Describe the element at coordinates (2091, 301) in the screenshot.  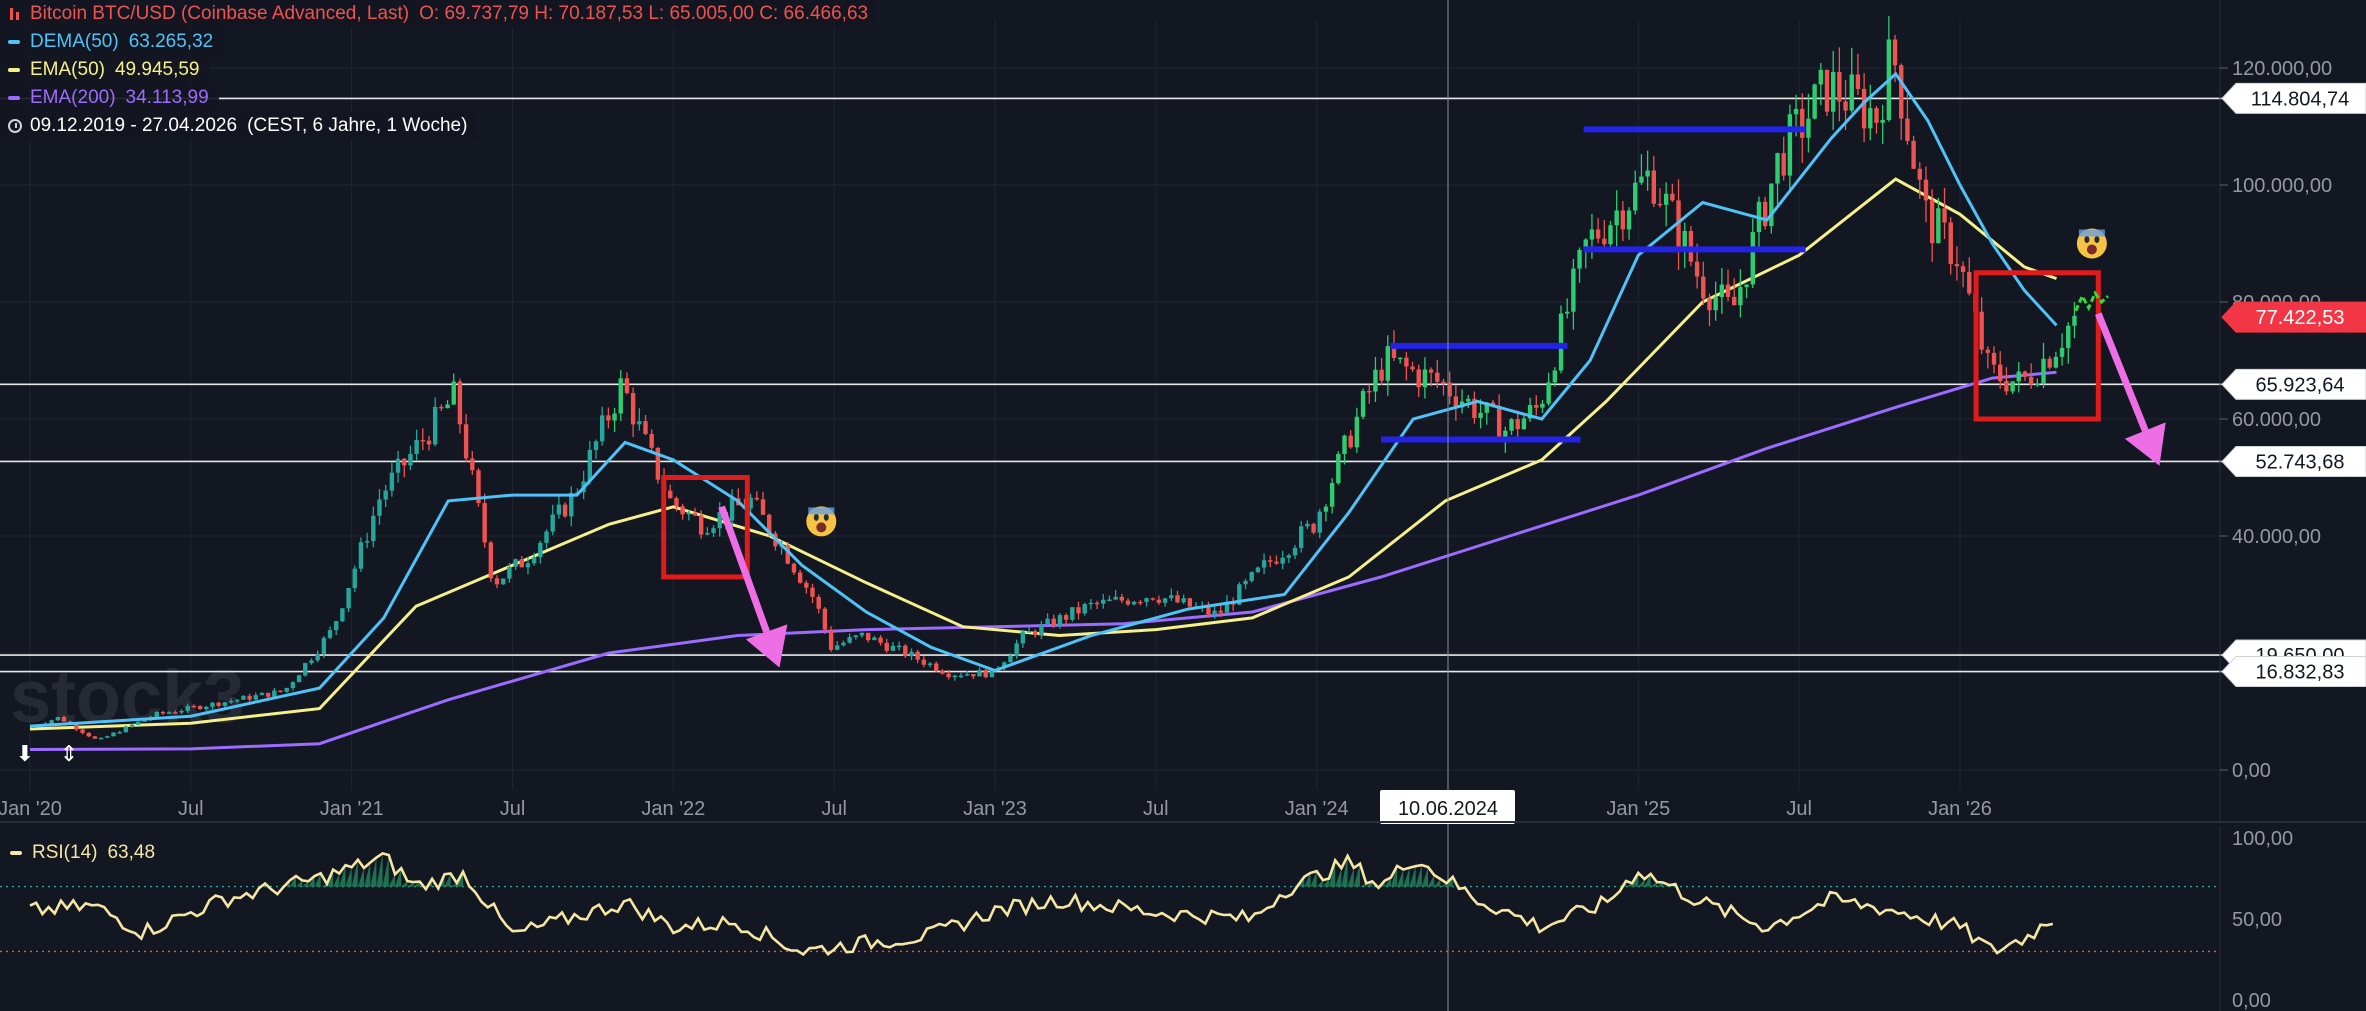
I see `forecast-line-group` at that location.